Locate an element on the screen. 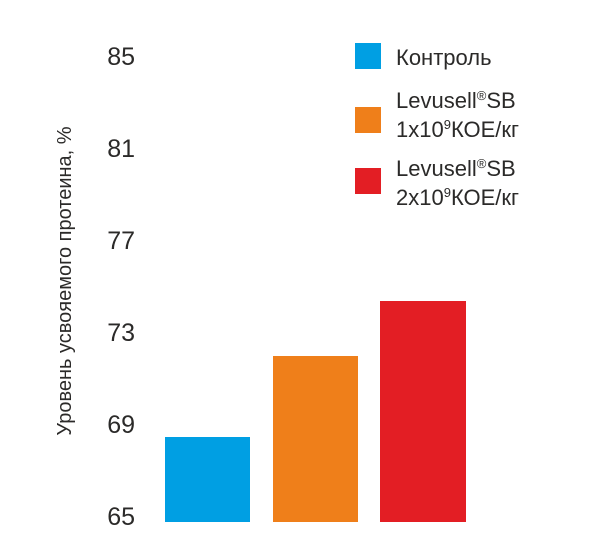  legend-swatch-control is located at coordinates (368, 56).